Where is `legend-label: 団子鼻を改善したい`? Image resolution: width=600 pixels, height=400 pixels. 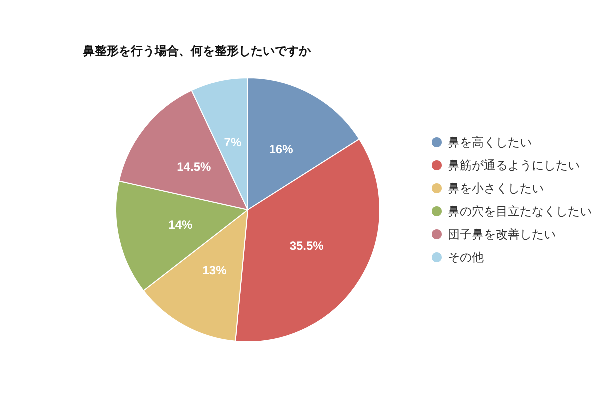 legend-label: 団子鼻を改善したい is located at coordinates (502, 235).